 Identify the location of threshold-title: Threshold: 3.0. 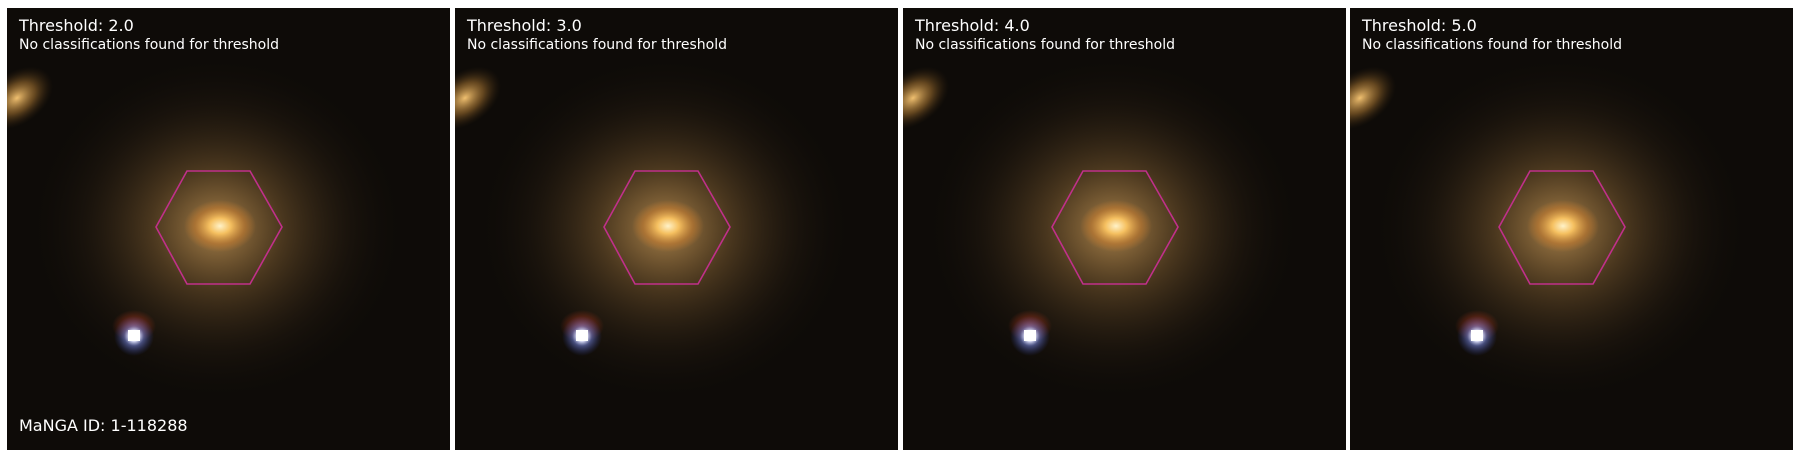
(524, 25).